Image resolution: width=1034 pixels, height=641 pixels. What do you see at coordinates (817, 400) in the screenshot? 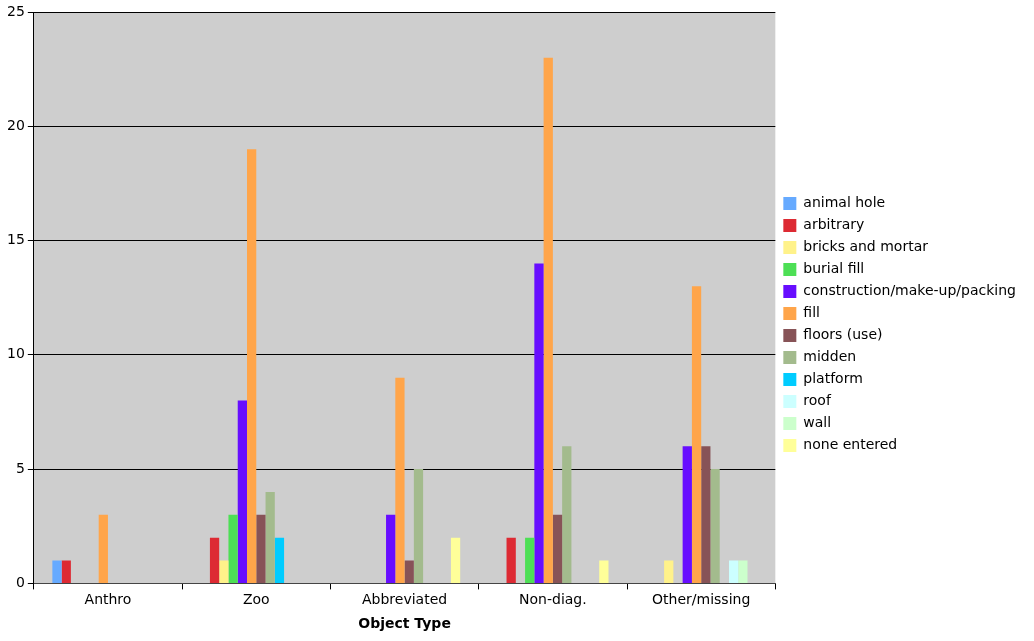
I see `legend-label: roof` at bounding box center [817, 400].